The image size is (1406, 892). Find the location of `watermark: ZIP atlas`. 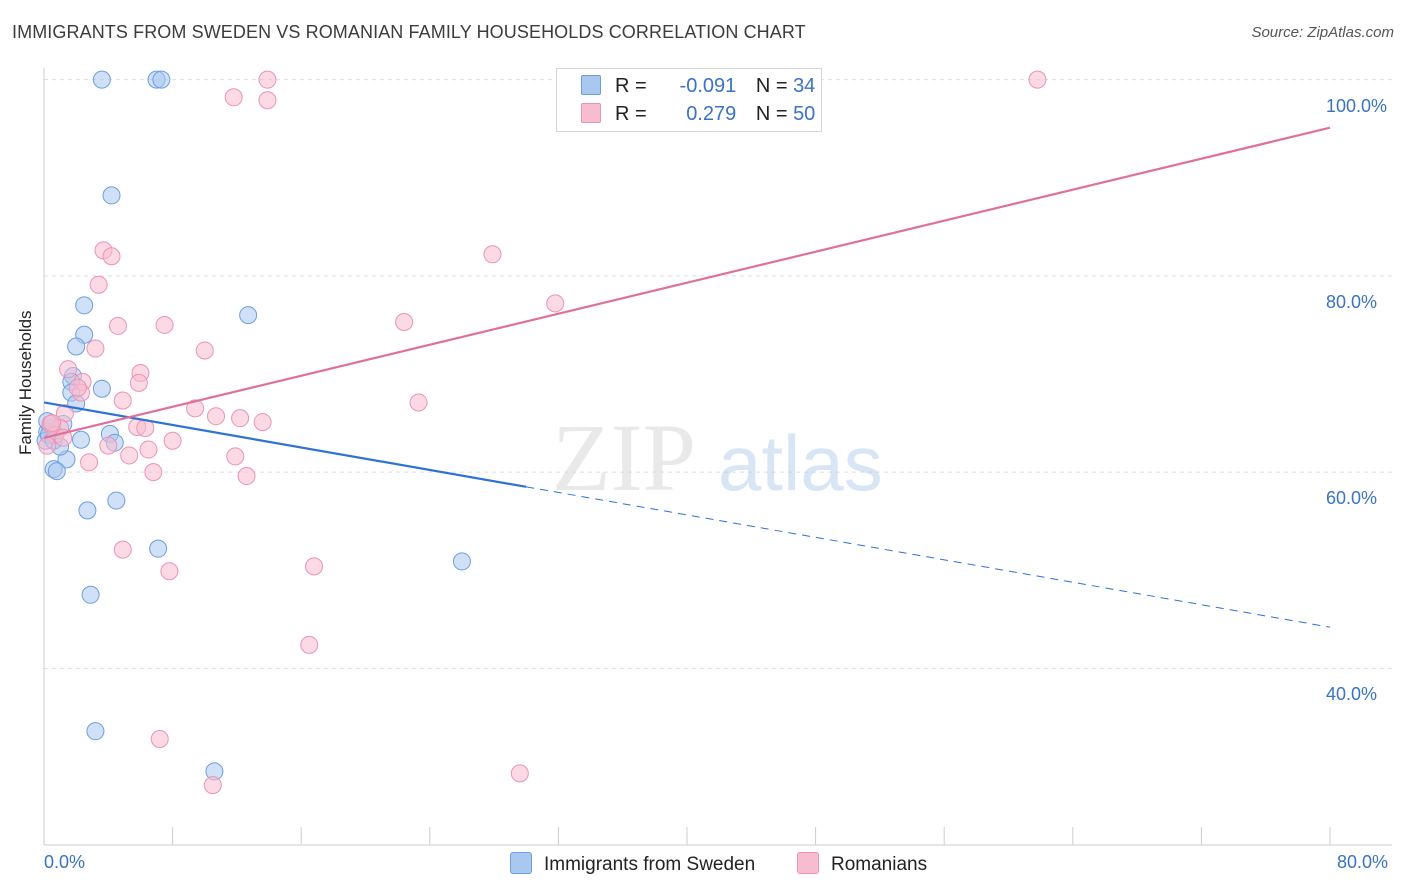

watermark: ZIP atlas is located at coordinates (717, 457).